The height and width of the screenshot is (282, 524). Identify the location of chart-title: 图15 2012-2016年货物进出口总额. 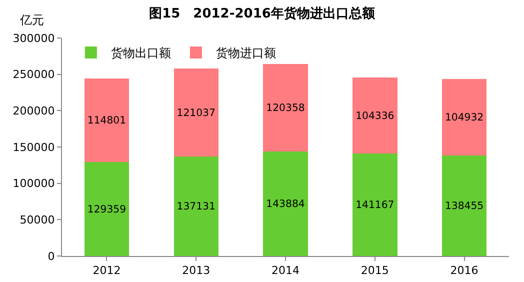
(262, 14).